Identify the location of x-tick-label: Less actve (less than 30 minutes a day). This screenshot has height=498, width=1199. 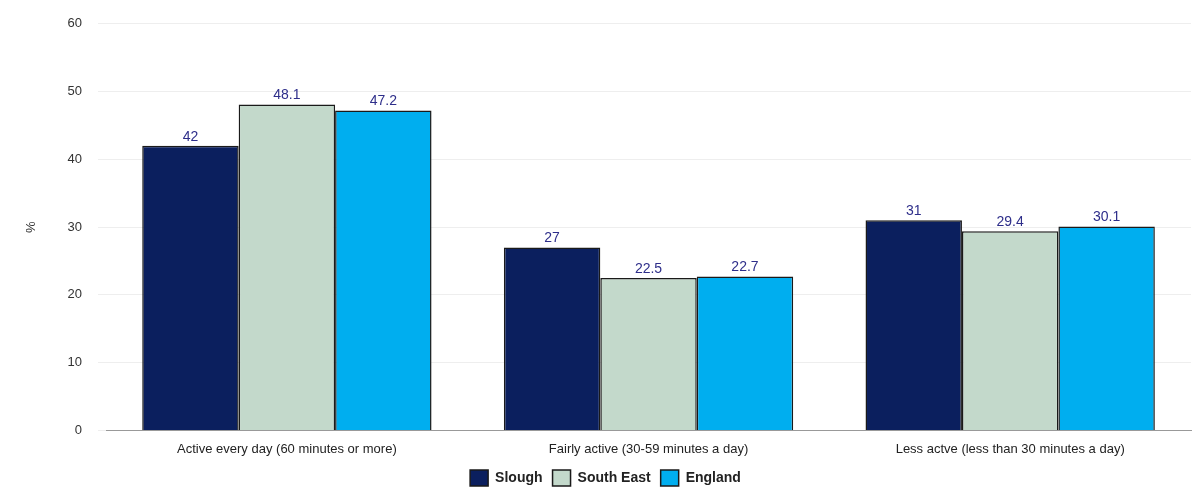
(1010, 448).